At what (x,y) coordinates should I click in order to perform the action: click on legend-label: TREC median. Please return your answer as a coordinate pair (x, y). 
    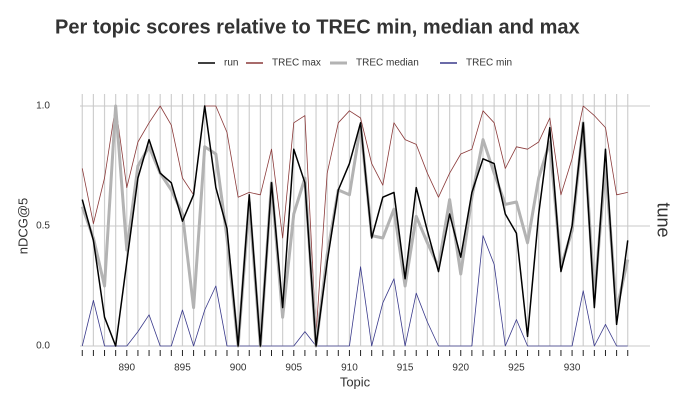
    Looking at the image, I should click on (387, 63).